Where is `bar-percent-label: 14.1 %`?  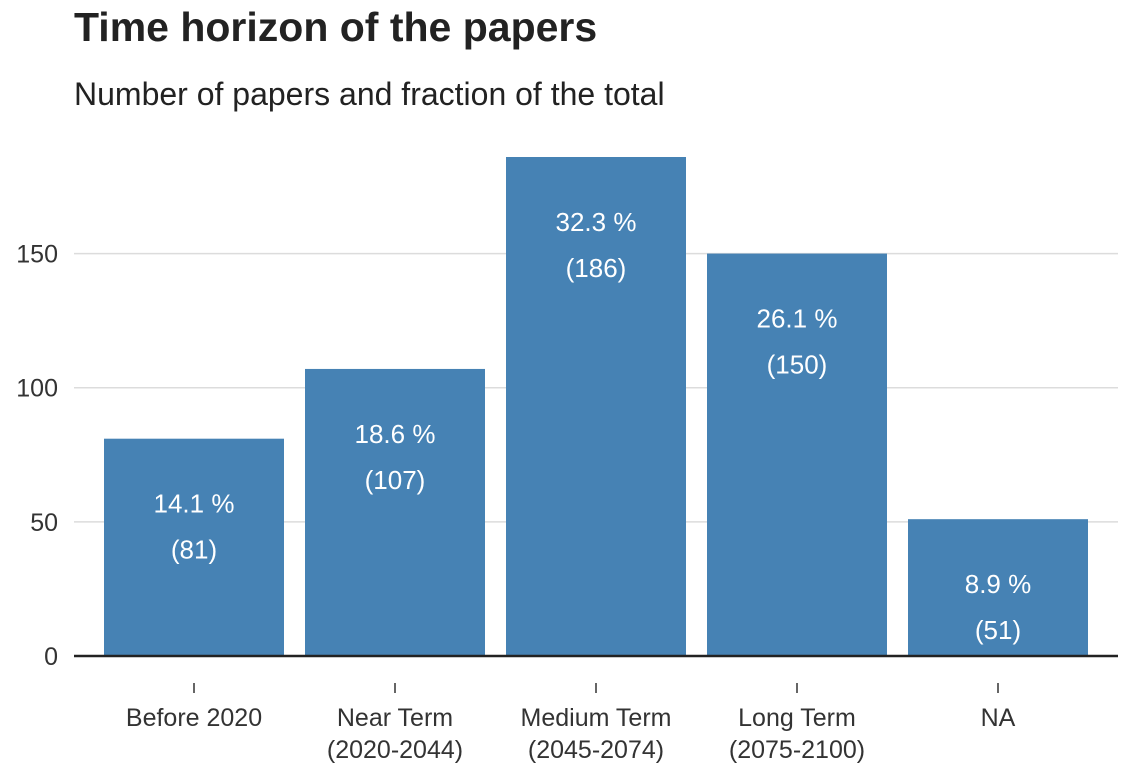 bar-percent-label: 14.1 % is located at coordinates (194, 504).